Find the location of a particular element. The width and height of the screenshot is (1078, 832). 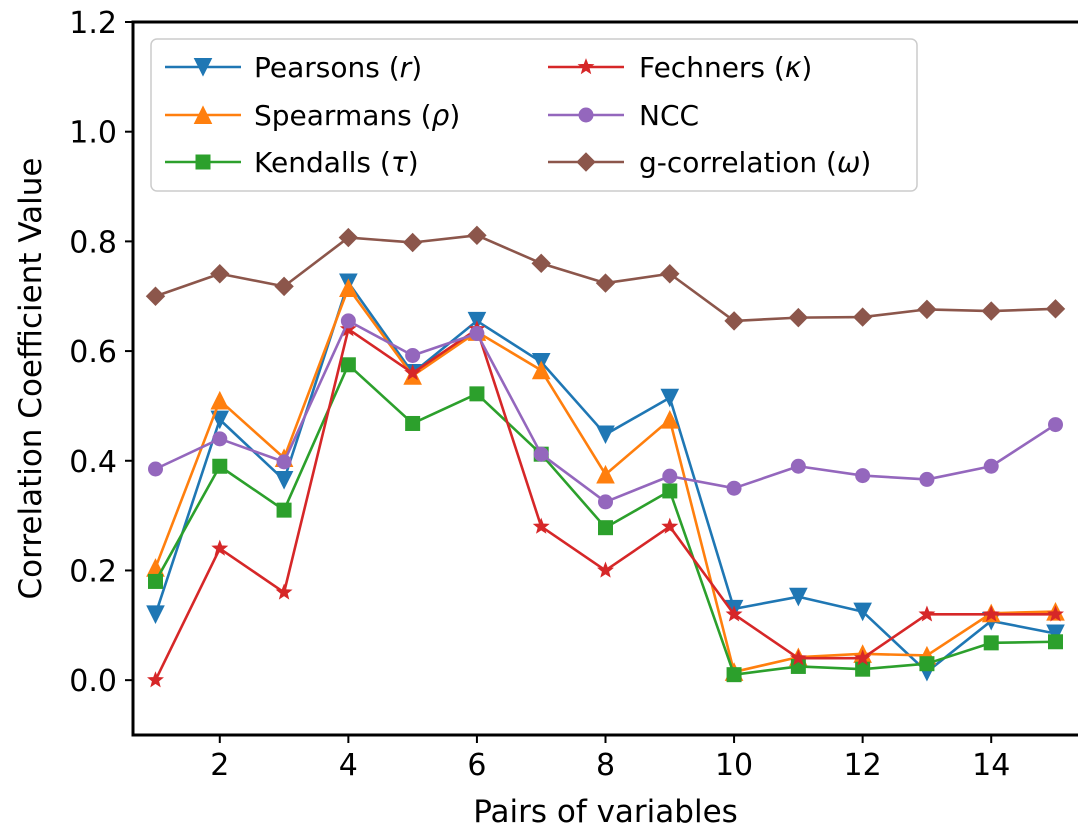

legend-item: NCC is located at coordinates (623, 115).